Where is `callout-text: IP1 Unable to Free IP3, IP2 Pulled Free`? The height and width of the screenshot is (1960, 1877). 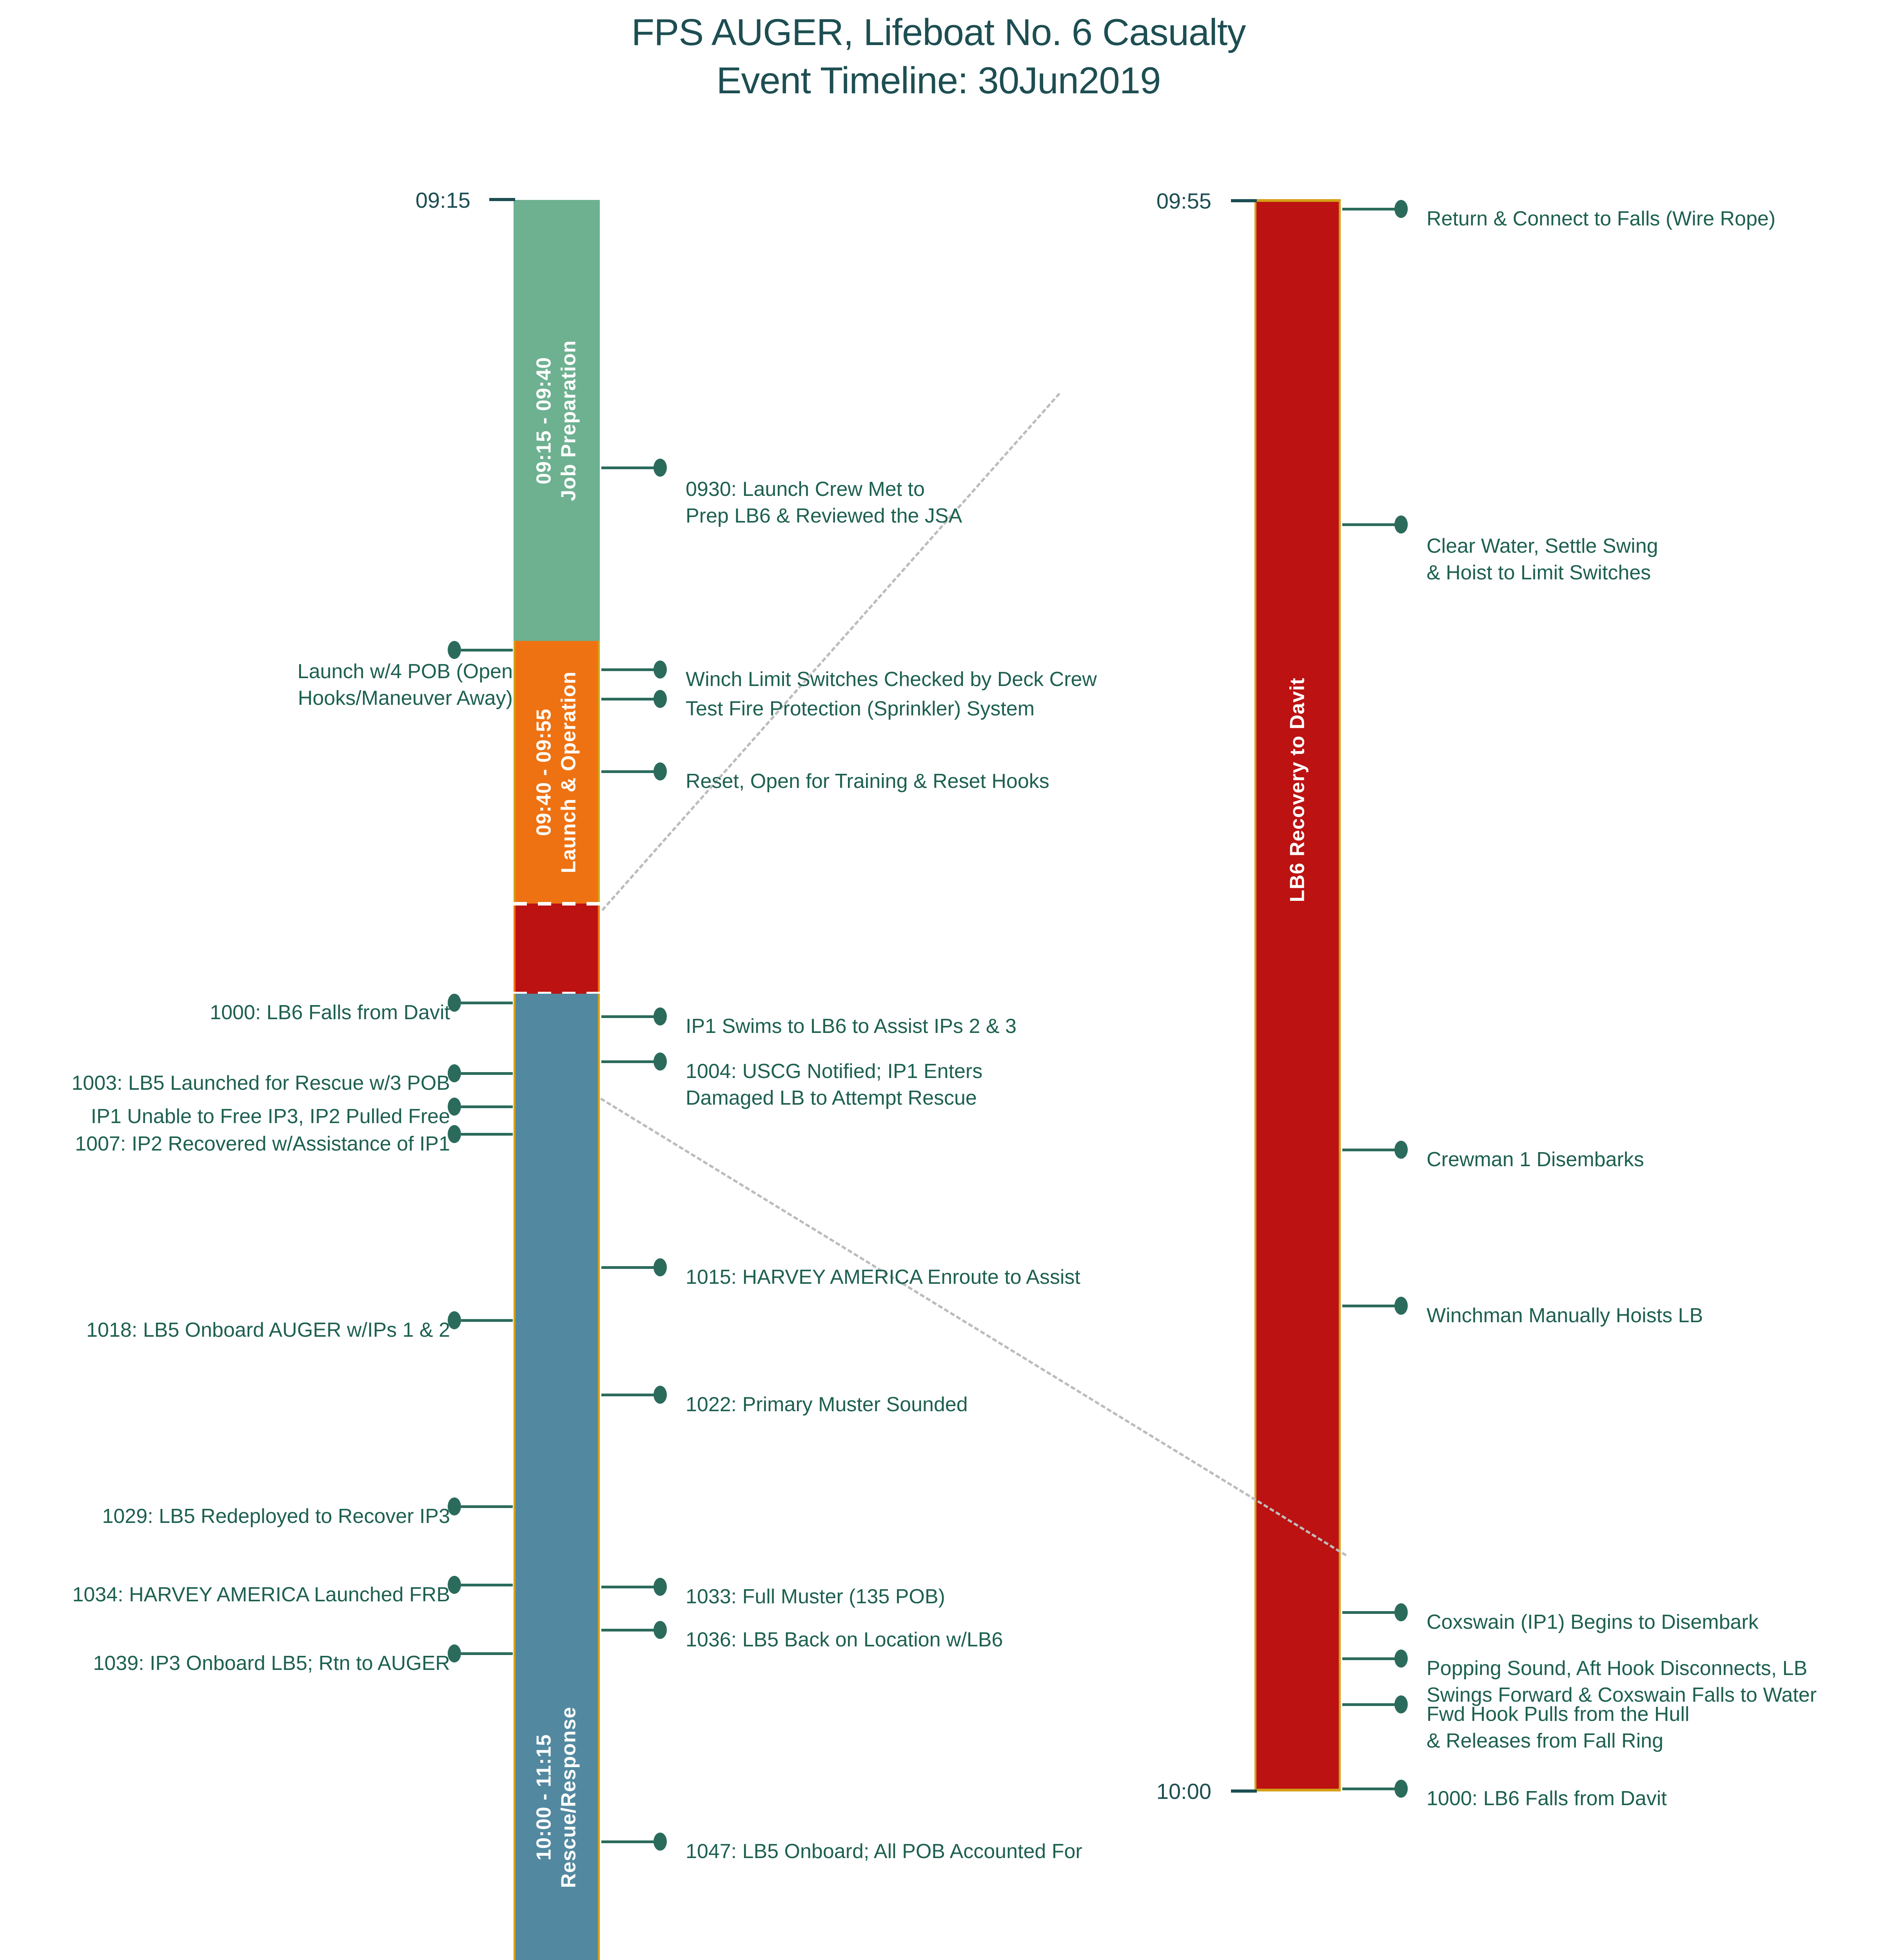
callout-text: IP1 Unable to Free IP3, IP2 Pulled Free is located at coordinates (270, 1116).